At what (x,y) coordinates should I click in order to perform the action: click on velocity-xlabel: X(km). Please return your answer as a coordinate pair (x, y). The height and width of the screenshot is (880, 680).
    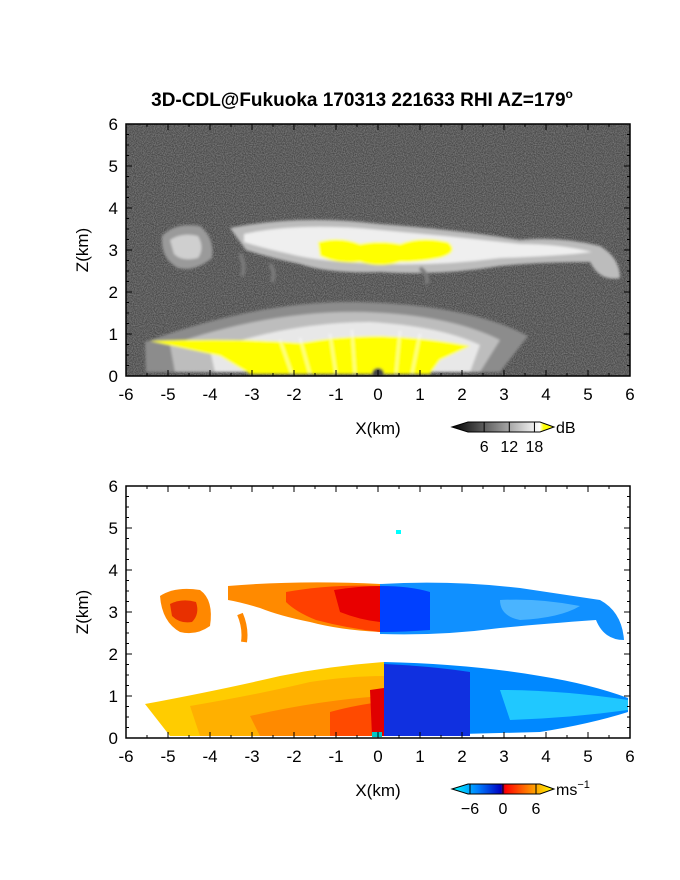
    Looking at the image, I should click on (377, 790).